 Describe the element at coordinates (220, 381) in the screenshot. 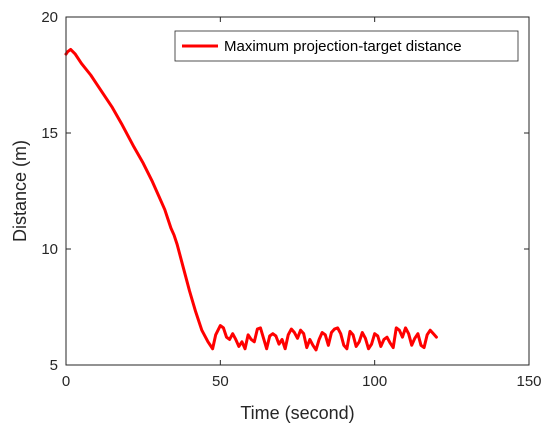

I see `x-tick-label: 50` at that location.